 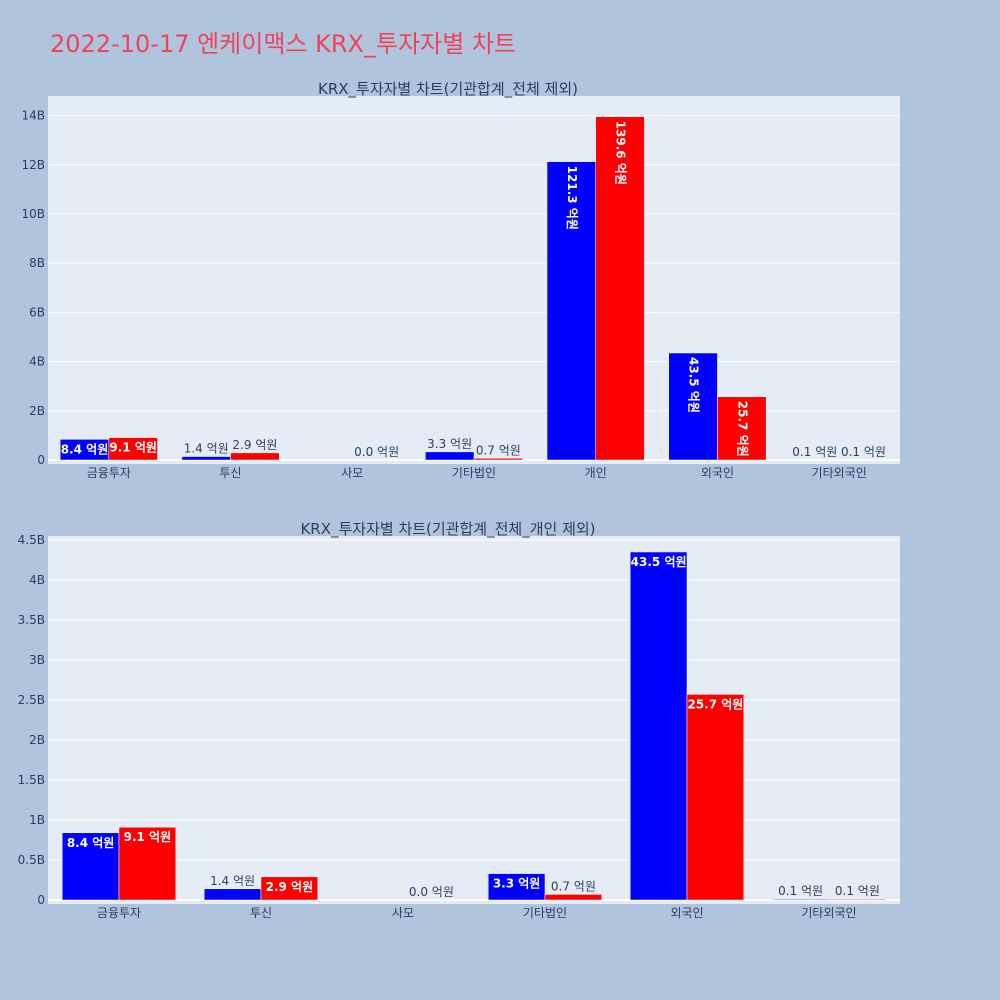 I want to click on y-tick-label: 14B, so click(x=33, y=116).